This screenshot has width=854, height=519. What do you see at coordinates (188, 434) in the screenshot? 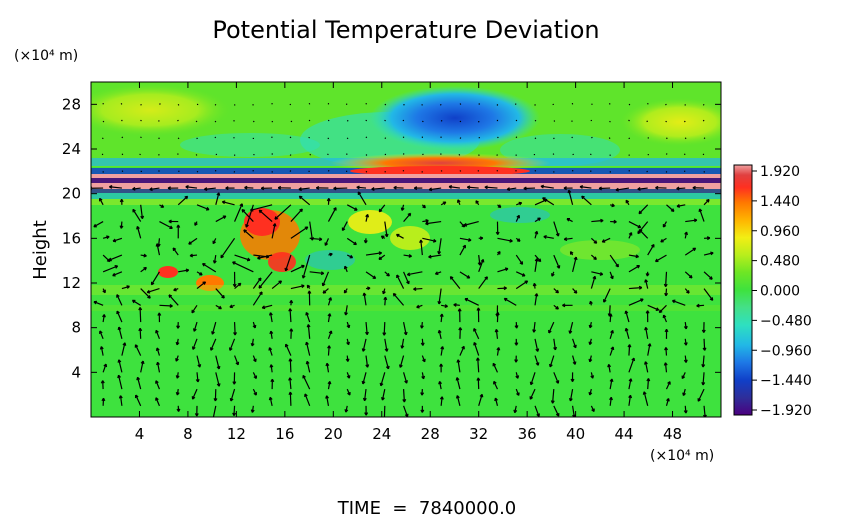
I see `x-tick-label: 8` at bounding box center [188, 434].